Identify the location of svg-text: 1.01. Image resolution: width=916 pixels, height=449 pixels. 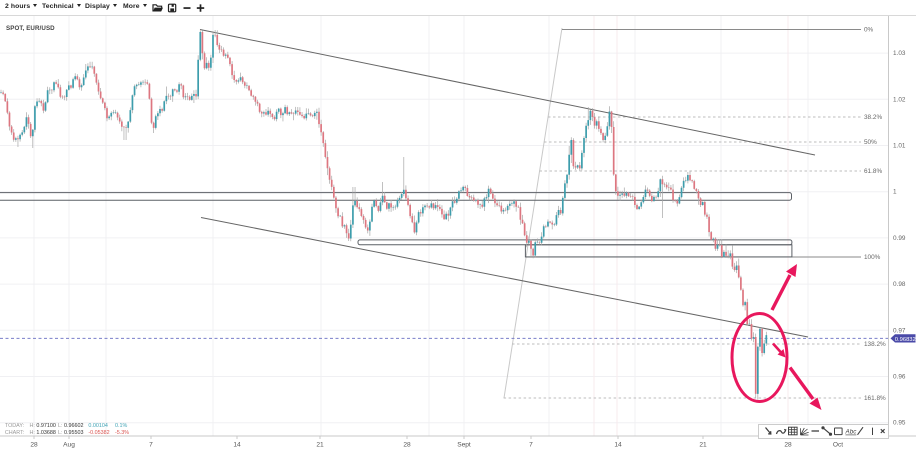
(899, 146).